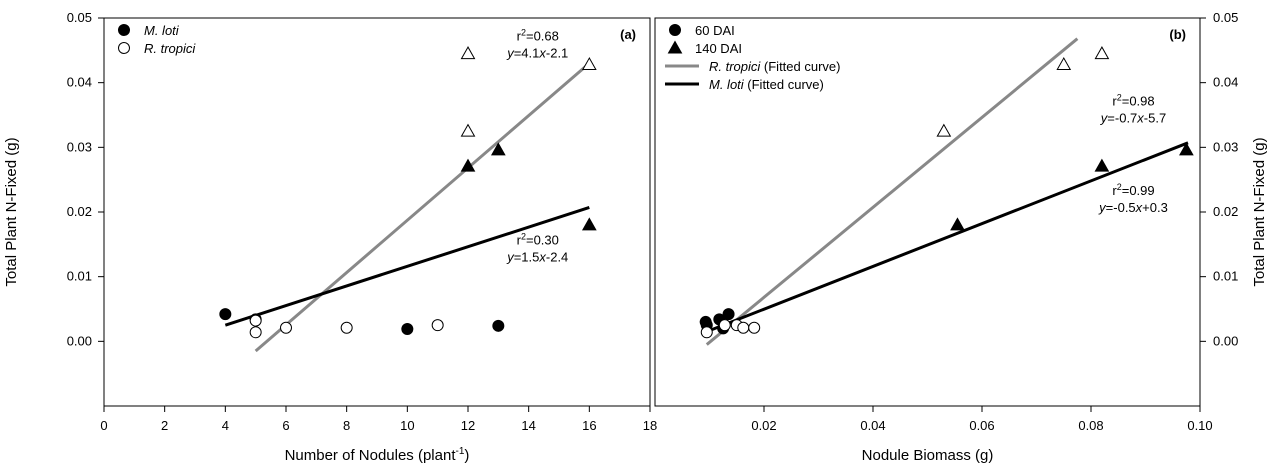 The image size is (1275, 463). Describe the element at coordinates (377, 454) in the screenshot. I see `x-axis-title: Number of Nodules (plant-1)` at that location.